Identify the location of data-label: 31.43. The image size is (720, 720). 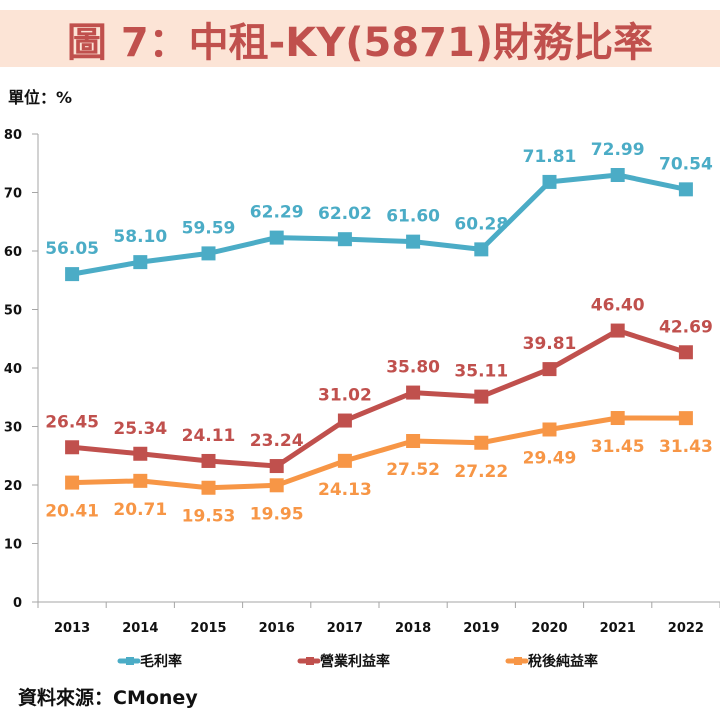
(686, 447).